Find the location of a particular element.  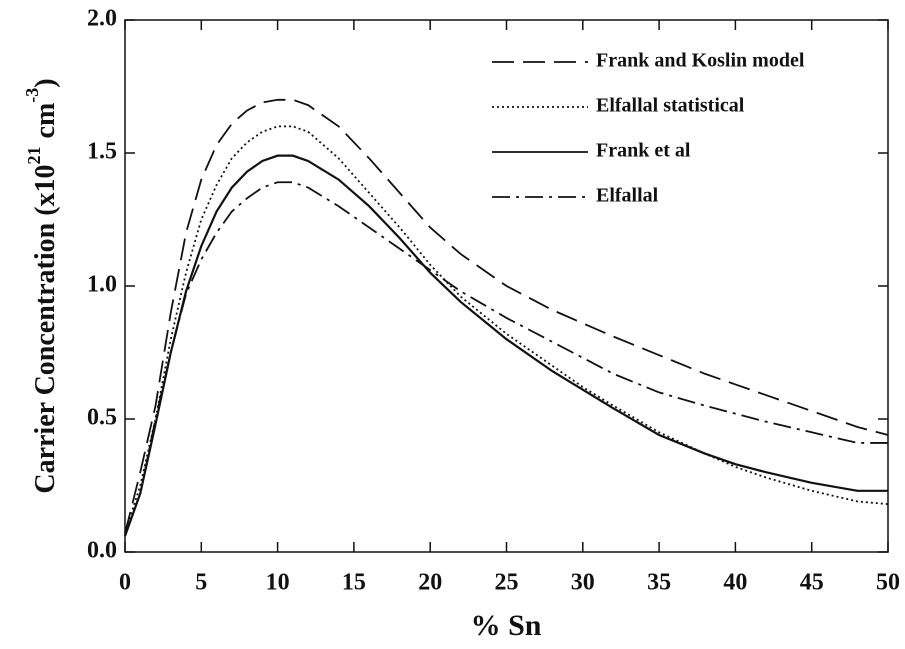

y-axis-label: Carrier Concentration (x1021 cm-3) is located at coordinates (41, 285).